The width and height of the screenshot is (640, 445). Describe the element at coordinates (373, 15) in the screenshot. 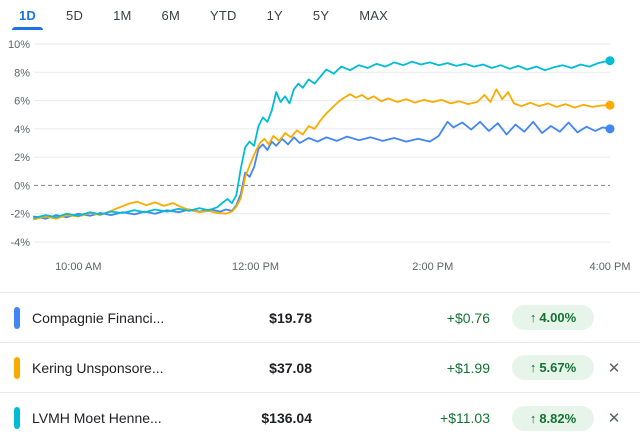

I see `tab-max: MAX` at that location.